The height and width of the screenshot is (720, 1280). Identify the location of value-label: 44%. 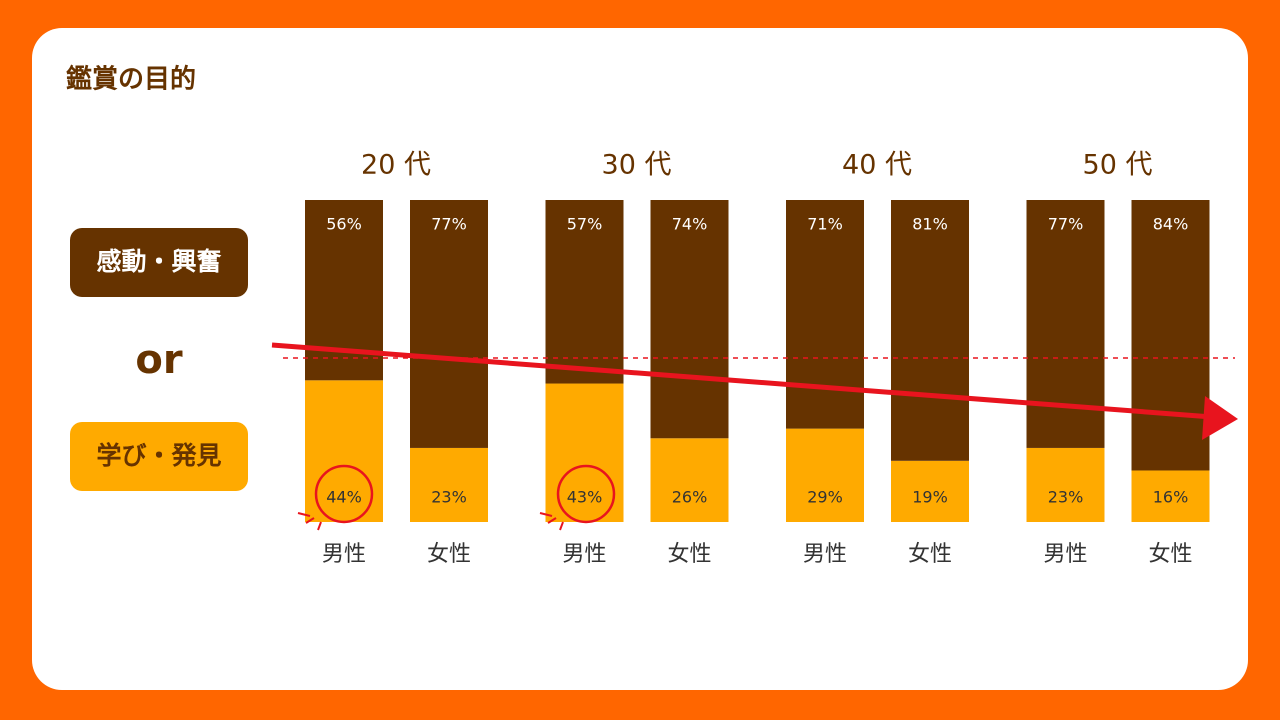
(344, 497).